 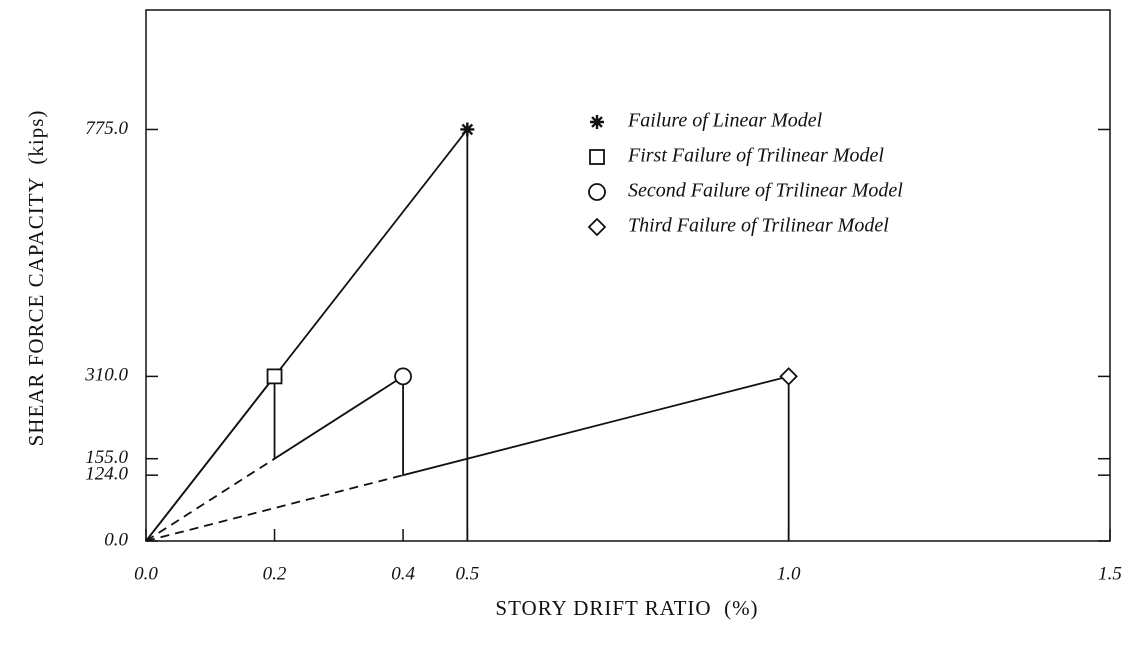 What do you see at coordinates (210, 499) in the screenshot?
I see `line` at bounding box center [210, 499].